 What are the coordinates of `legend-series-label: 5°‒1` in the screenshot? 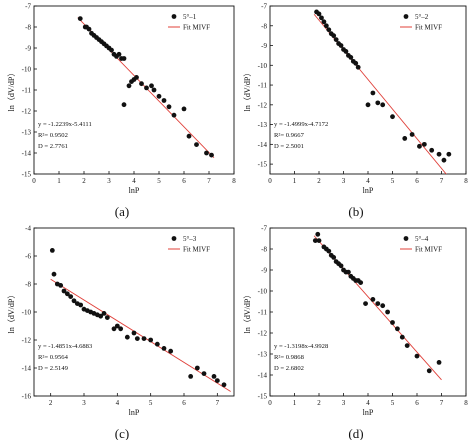 It's located at (190, 17).